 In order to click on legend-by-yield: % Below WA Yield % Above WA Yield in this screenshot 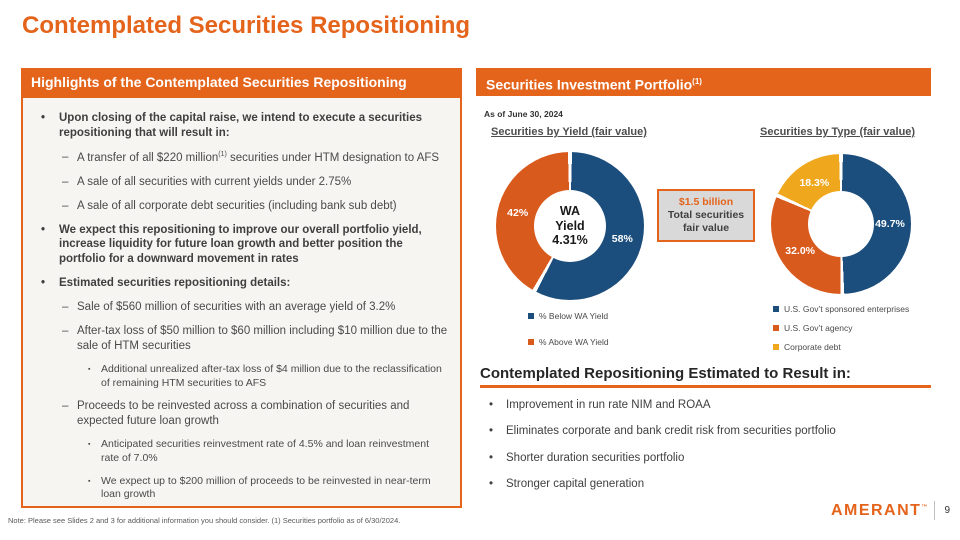, I will do `click(568, 337)`.